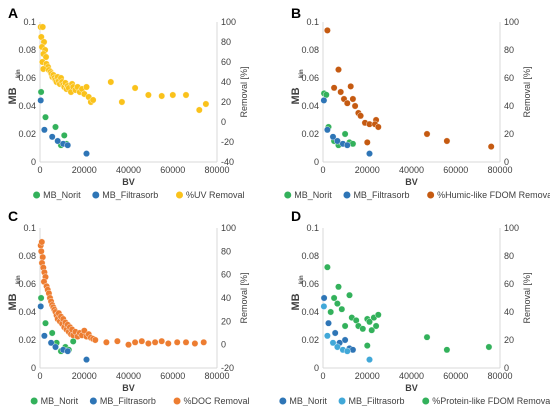  Describe the element at coordinates (296, 13) in the screenshot. I see `panel-letter: B` at that location.